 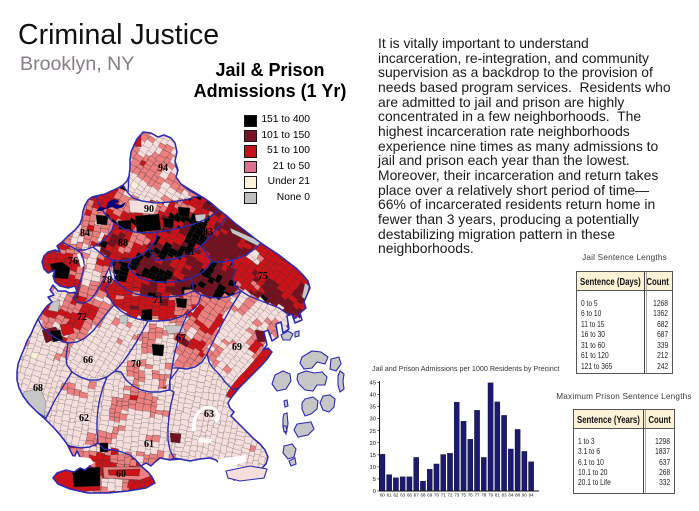 What do you see at coordinates (416, 495) in the screenshot?
I see `svg-text: 67` at bounding box center [416, 495].